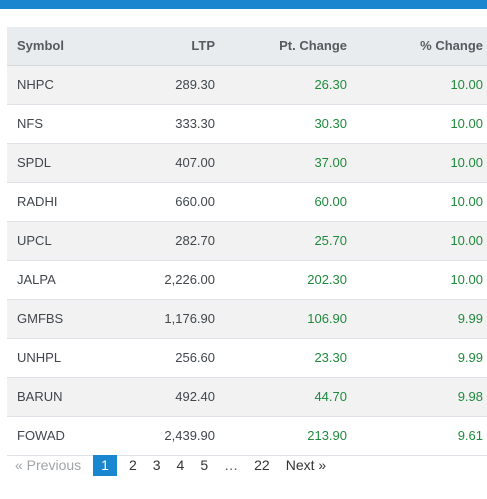 This screenshot has width=487, height=499. I want to click on cell-pct-change: 9.61, so click(470, 435).